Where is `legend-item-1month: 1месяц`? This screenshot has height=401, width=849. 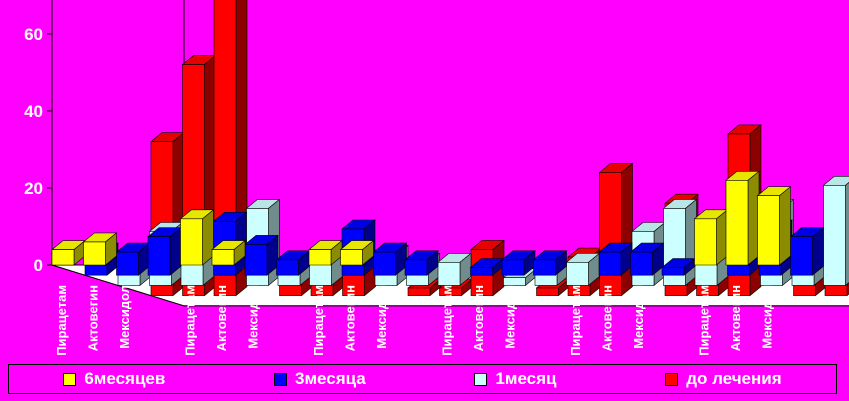 legend-item-1month: 1месяц is located at coordinates (515, 379).